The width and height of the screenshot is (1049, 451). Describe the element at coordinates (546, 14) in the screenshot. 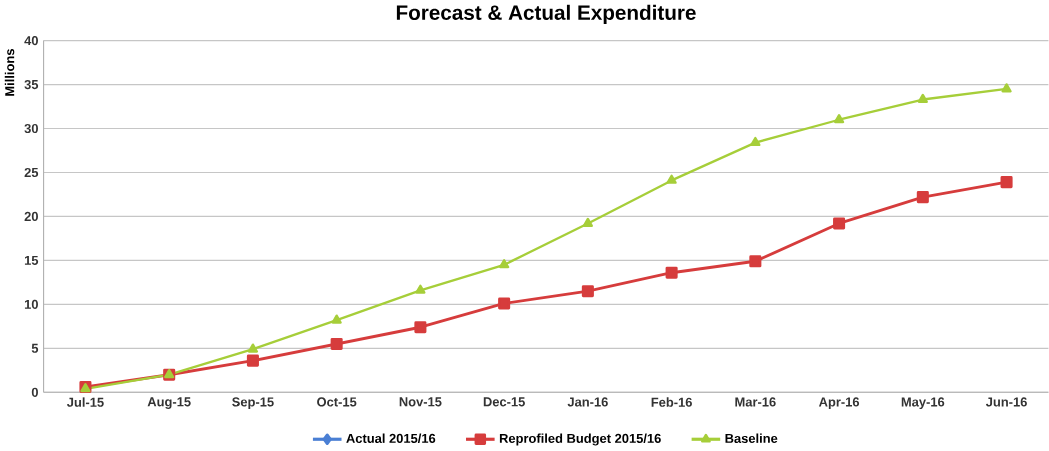

I see `chart-title: Forecast & Actual Expenditure` at that location.